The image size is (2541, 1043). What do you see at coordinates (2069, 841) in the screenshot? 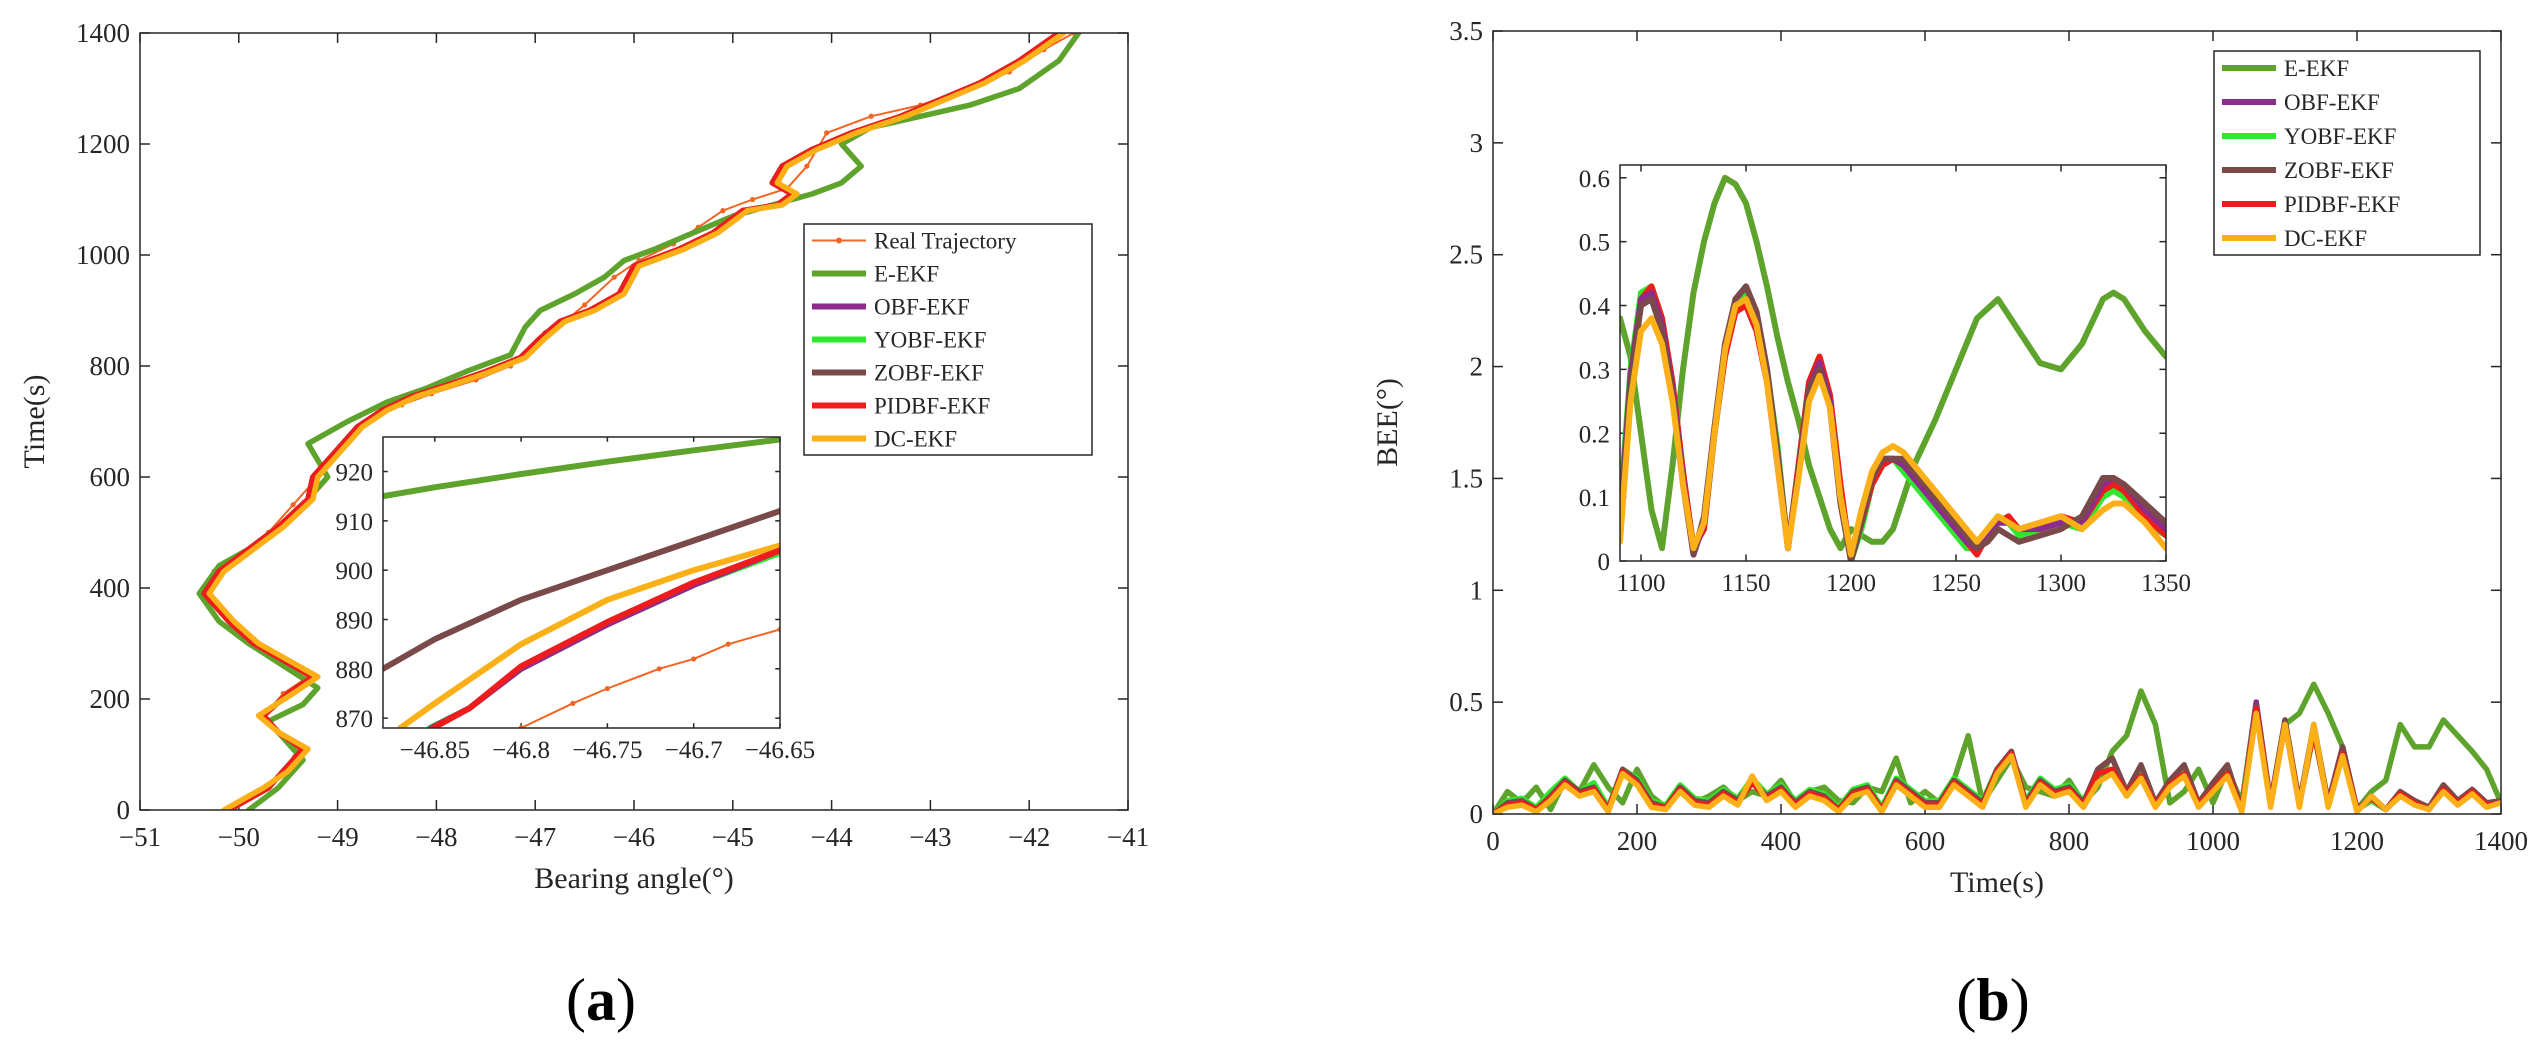
I see `b-x-tick-label: 800` at bounding box center [2069, 841].